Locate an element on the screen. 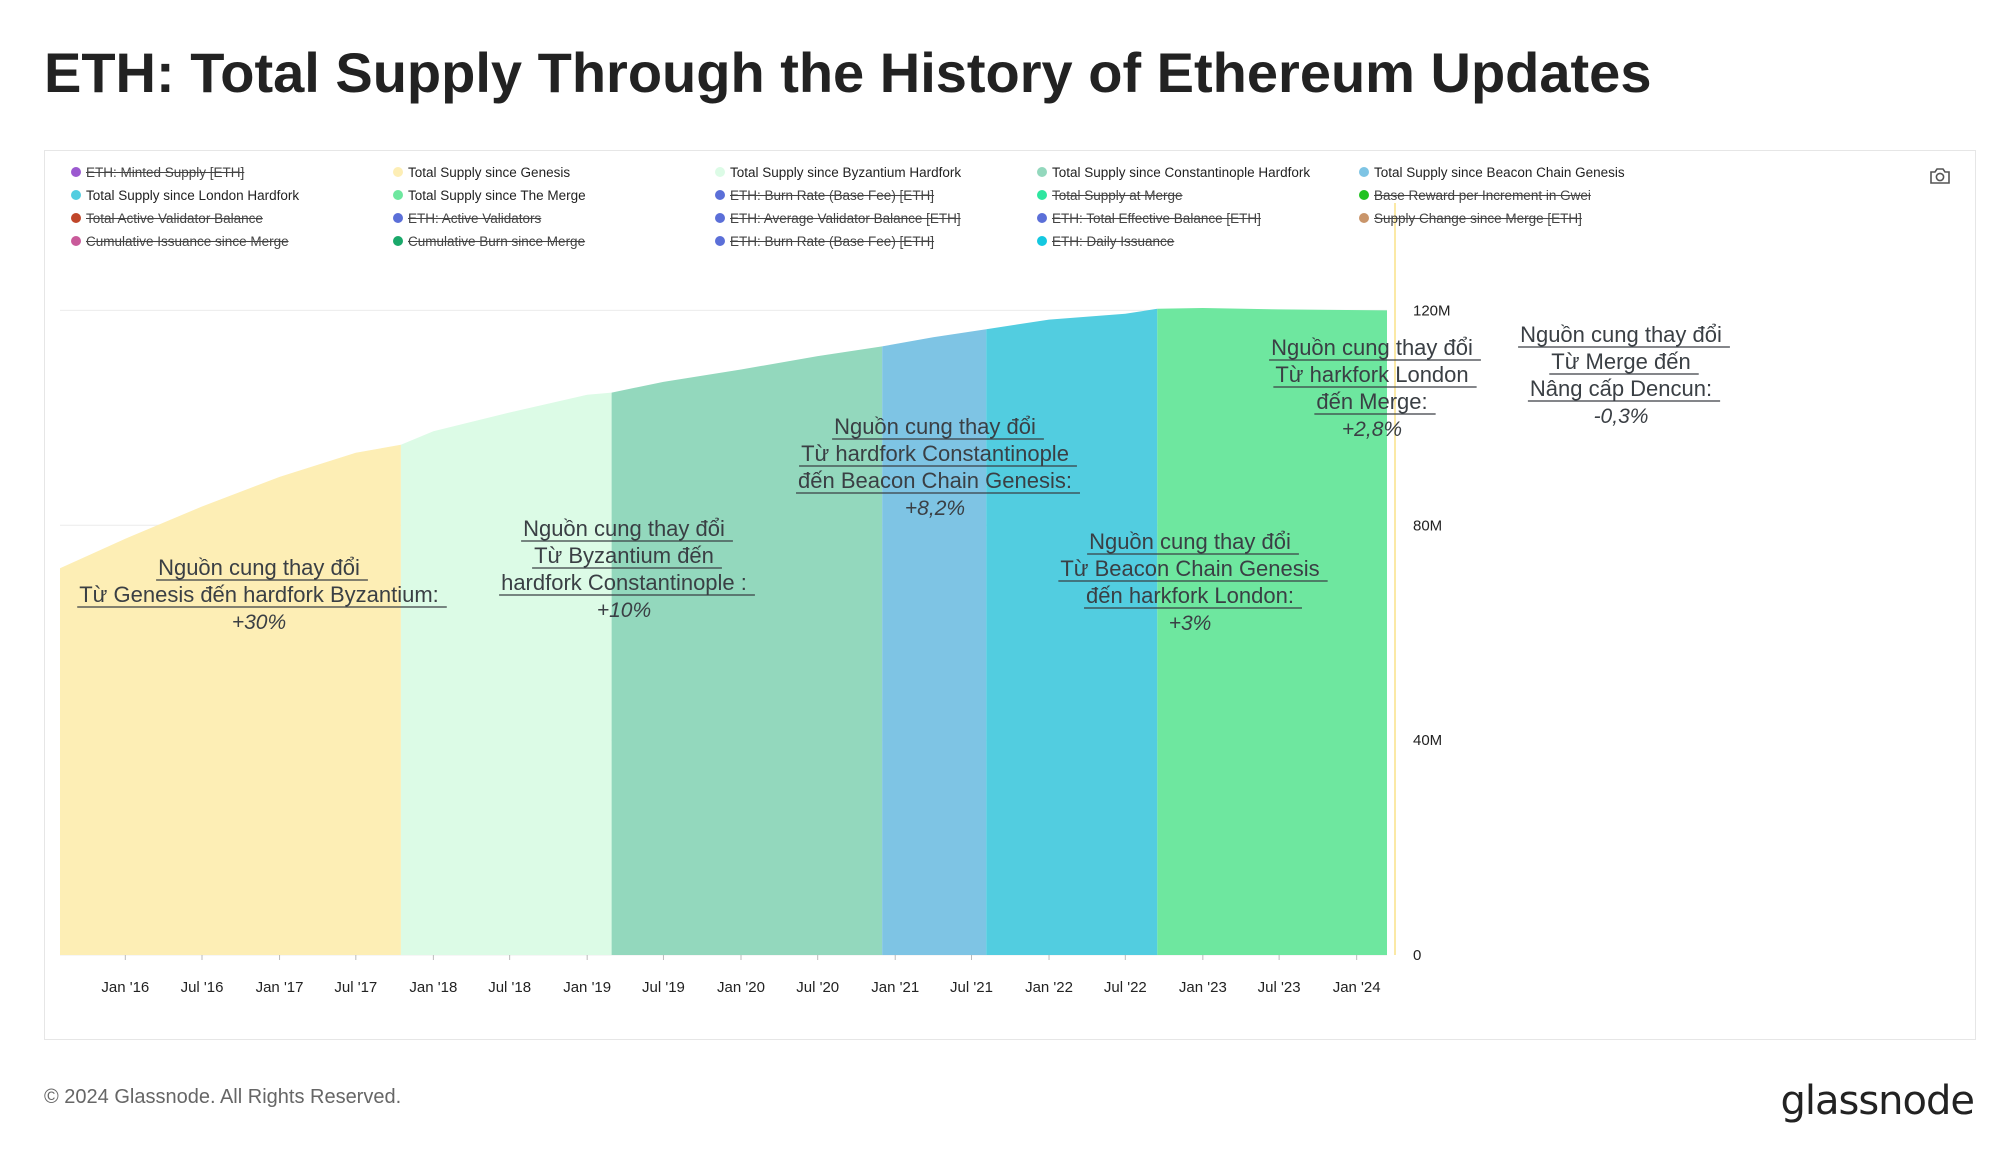  legend-label: Cumulative Issuance since Merge is located at coordinates (187, 241).